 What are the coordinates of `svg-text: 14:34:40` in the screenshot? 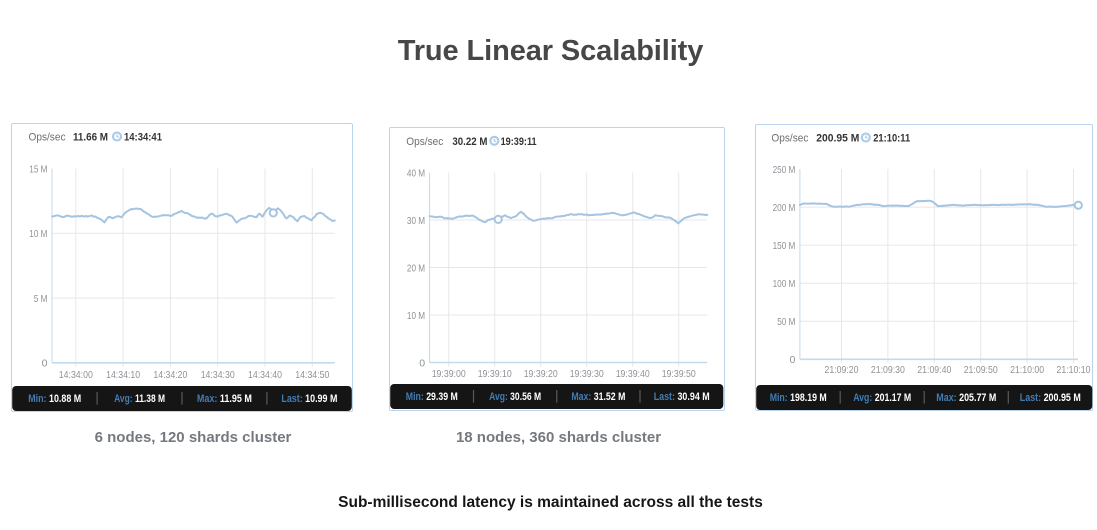 It's located at (265, 375).